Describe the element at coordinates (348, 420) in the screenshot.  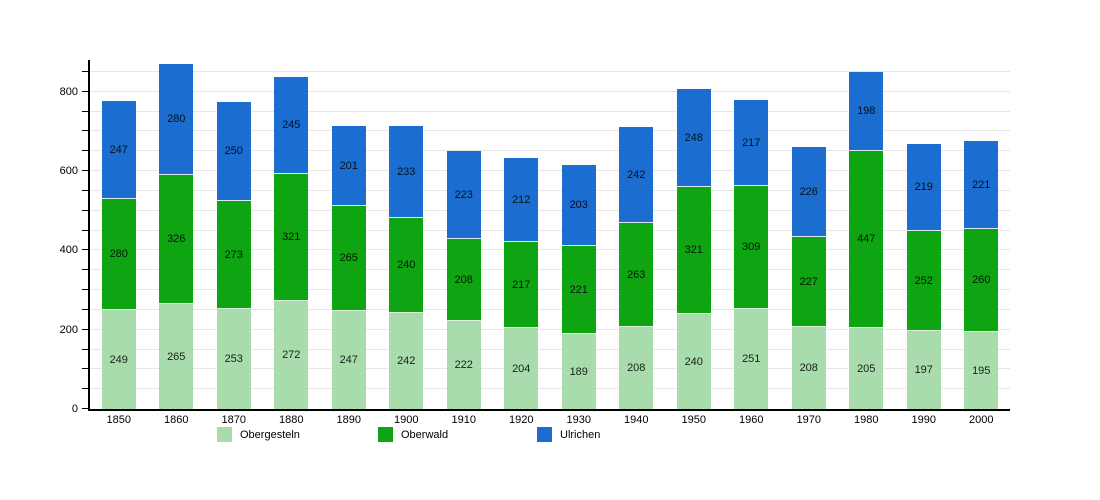
I see `x-axis-tick-label: 1890` at that location.